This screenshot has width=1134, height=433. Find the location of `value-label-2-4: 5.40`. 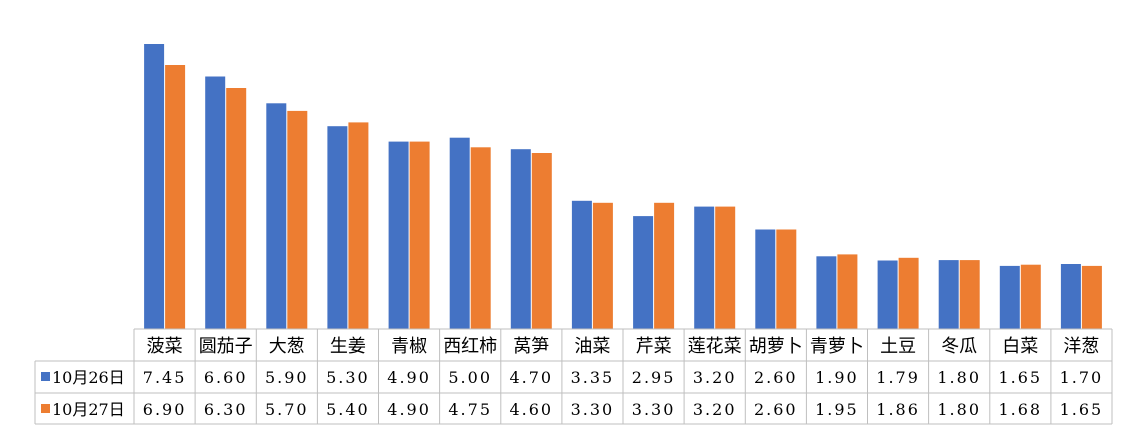

value-label-2-4: 5.40 is located at coordinates (348, 409).